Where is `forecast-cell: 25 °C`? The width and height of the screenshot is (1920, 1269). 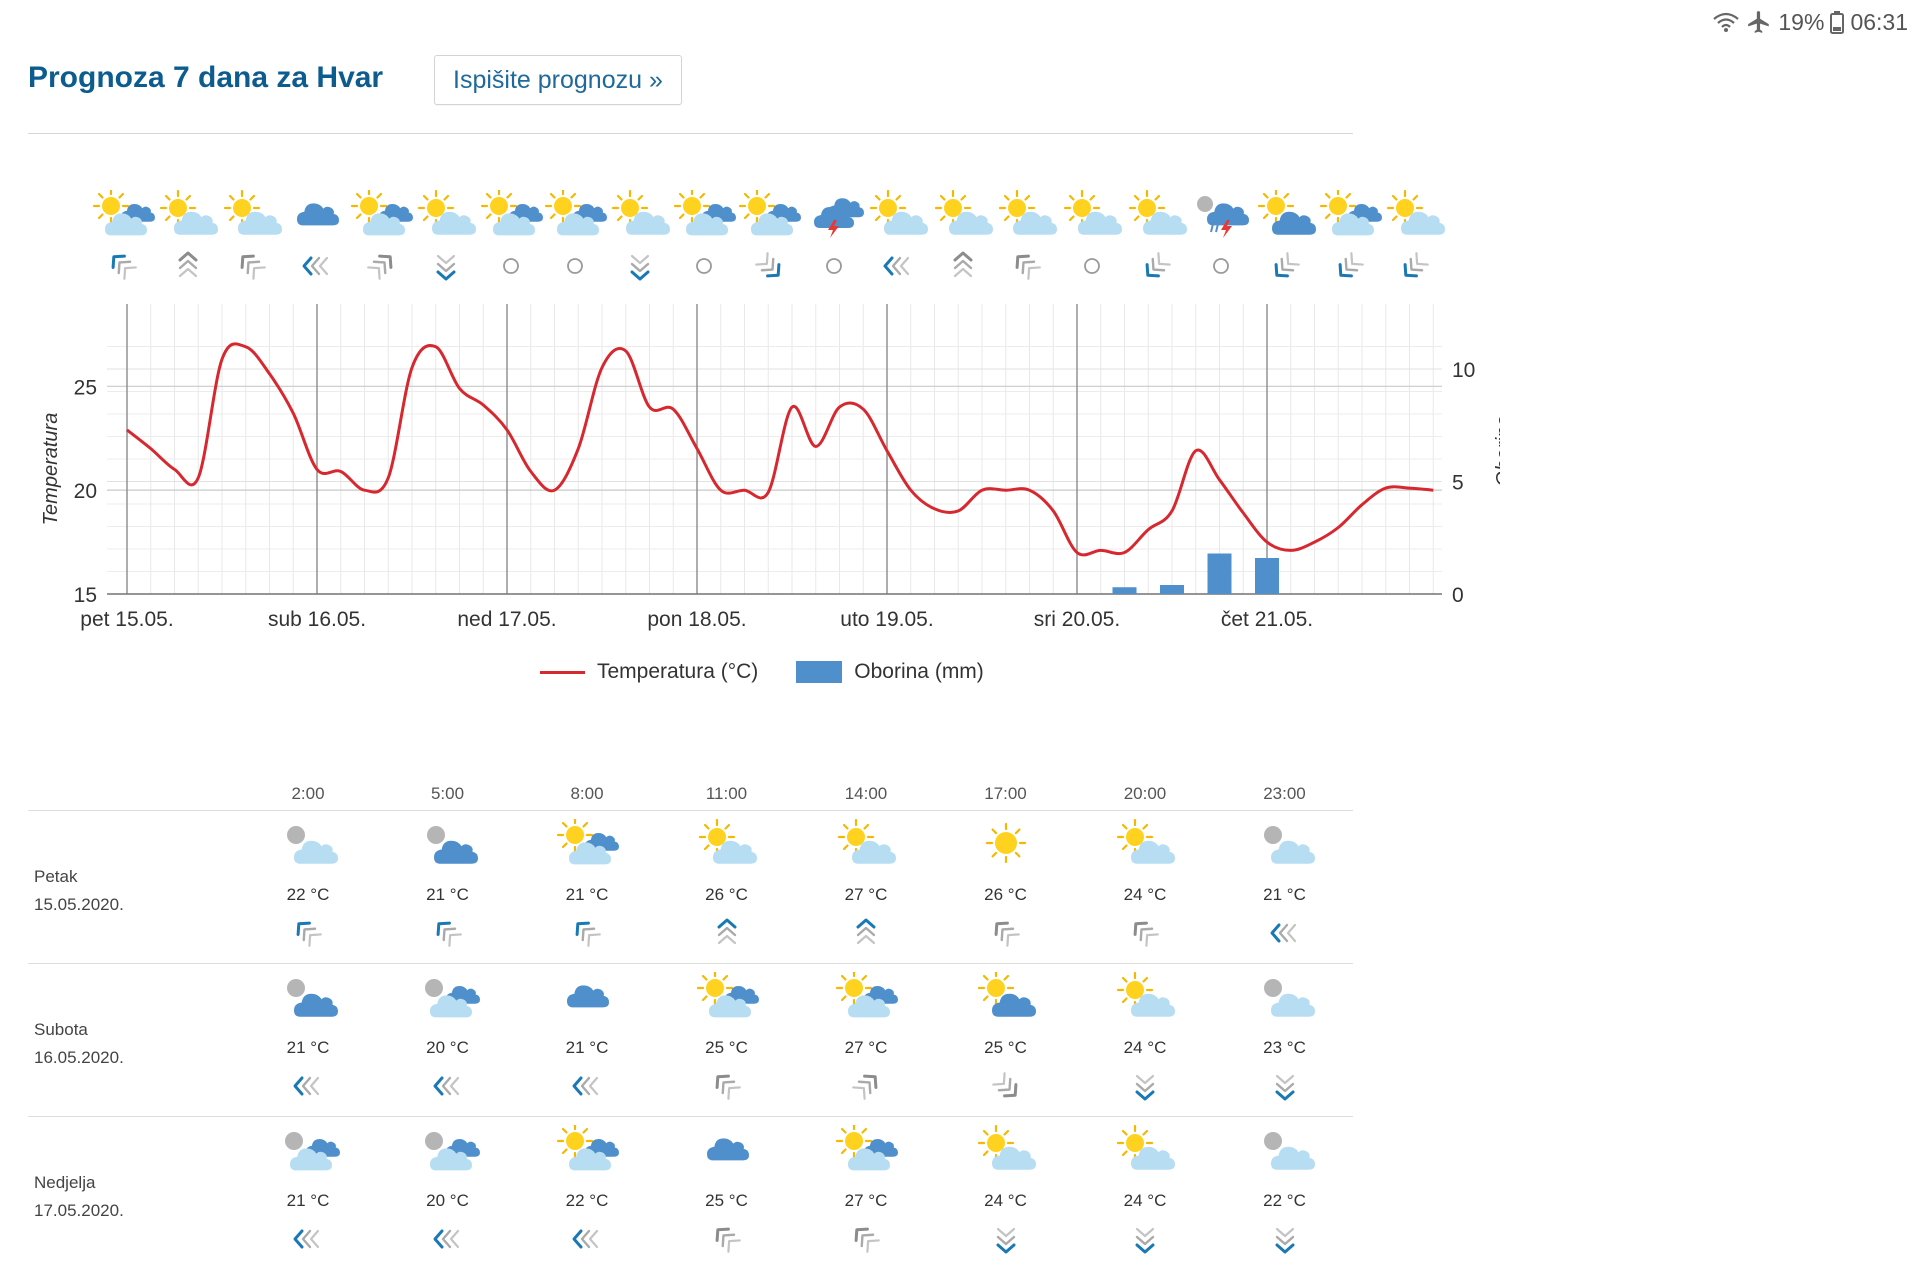 forecast-cell: 25 °C is located at coordinates (727, 1192).